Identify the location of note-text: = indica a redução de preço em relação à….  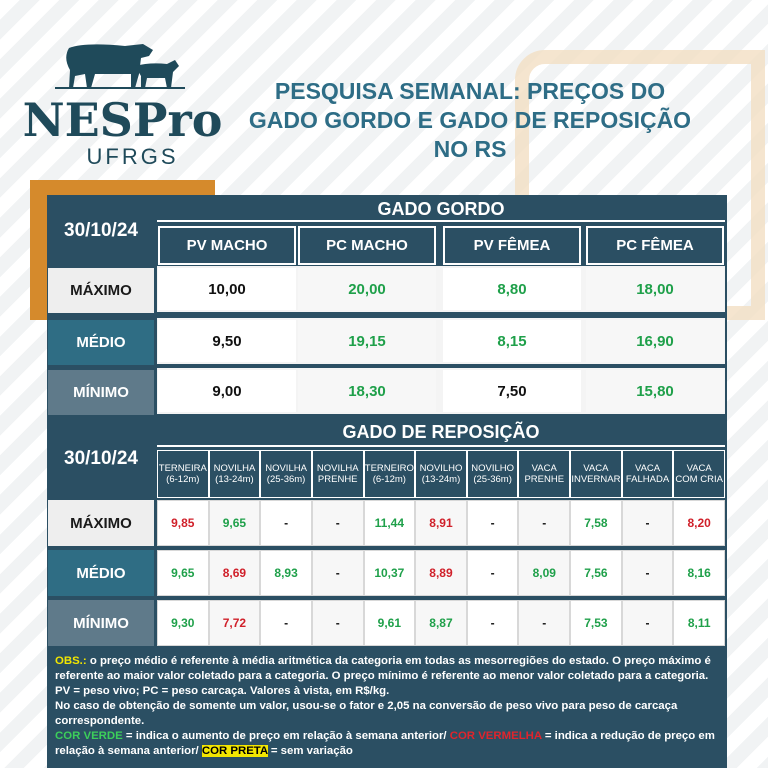
(385, 743).